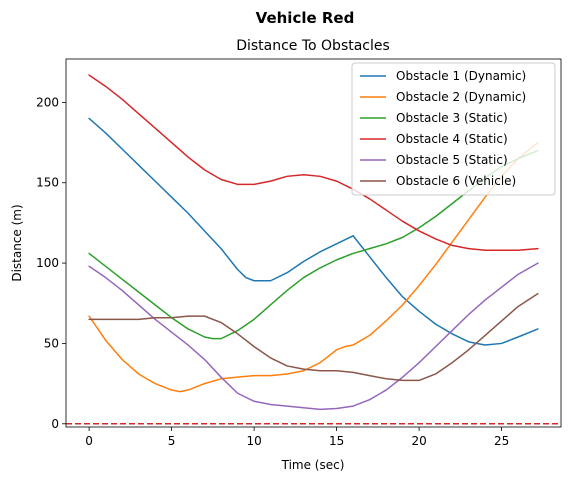 Image resolution: width=571 pixels, height=480 pixels. Describe the element at coordinates (452, 139) in the screenshot. I see `legend-label-4: Obstacle 4 (Static)` at that location.